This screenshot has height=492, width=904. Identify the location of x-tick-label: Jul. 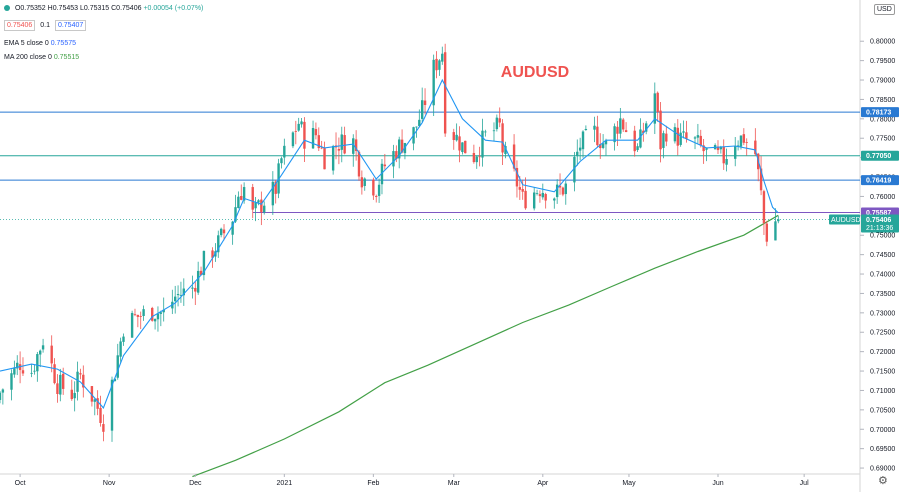
(804, 483).